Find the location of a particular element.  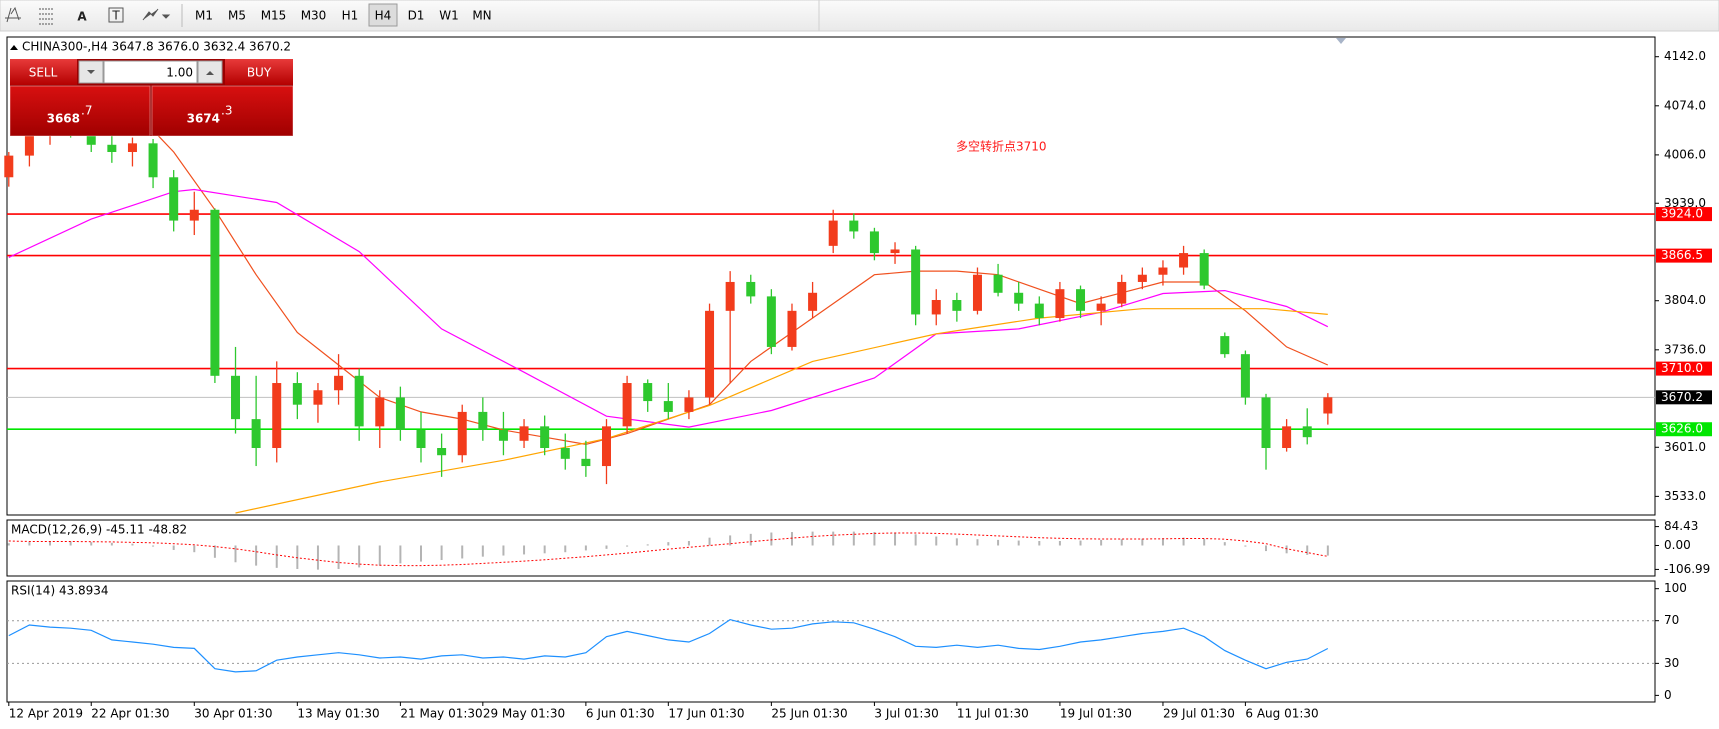

bid-pips: .7 is located at coordinates (86, 111).